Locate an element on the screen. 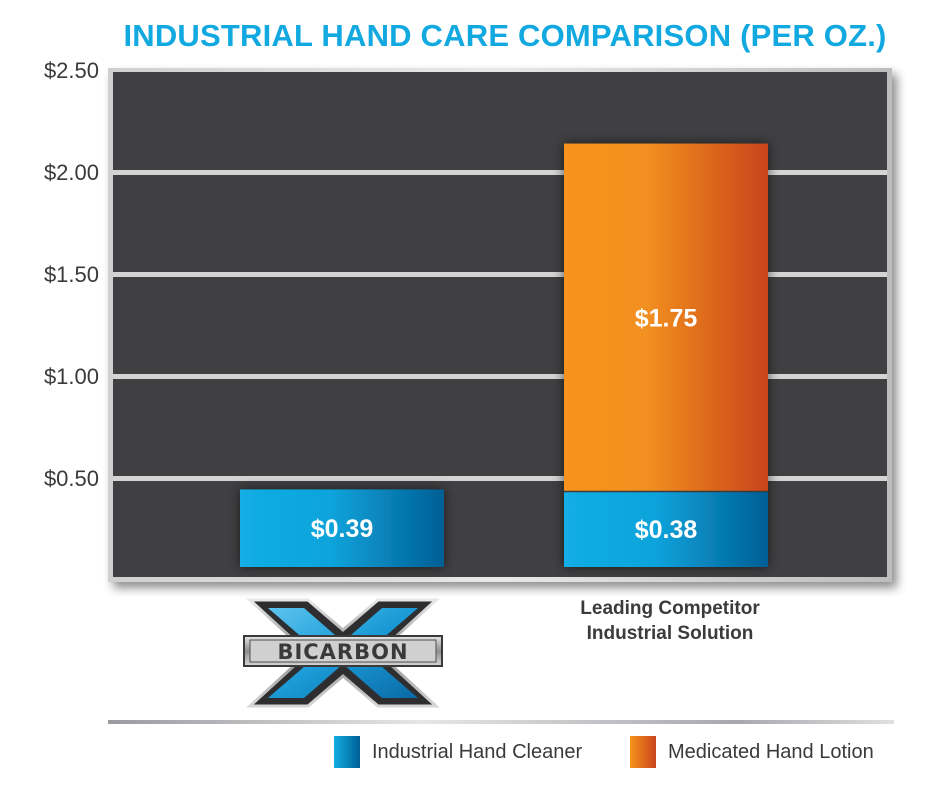 The width and height of the screenshot is (940, 788). bicarbon-x-logo: BICARBON is located at coordinates (343, 653).